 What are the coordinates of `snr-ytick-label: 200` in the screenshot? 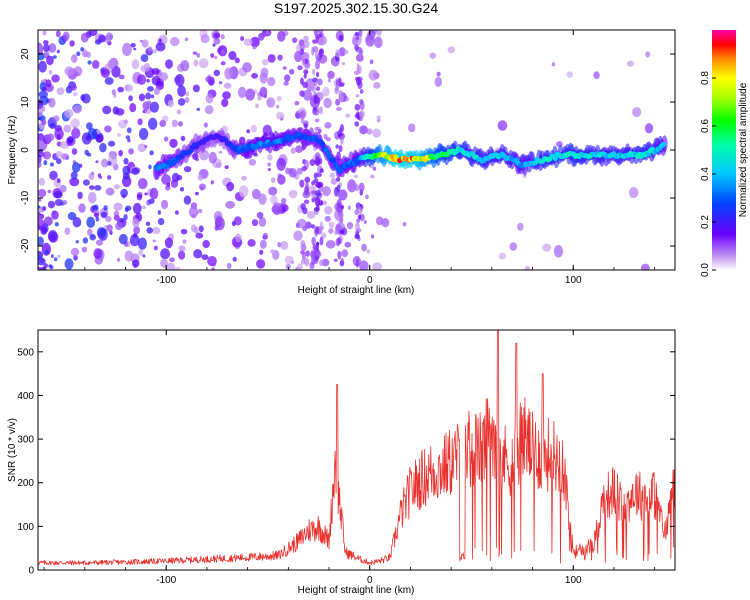 It's located at (25, 483).